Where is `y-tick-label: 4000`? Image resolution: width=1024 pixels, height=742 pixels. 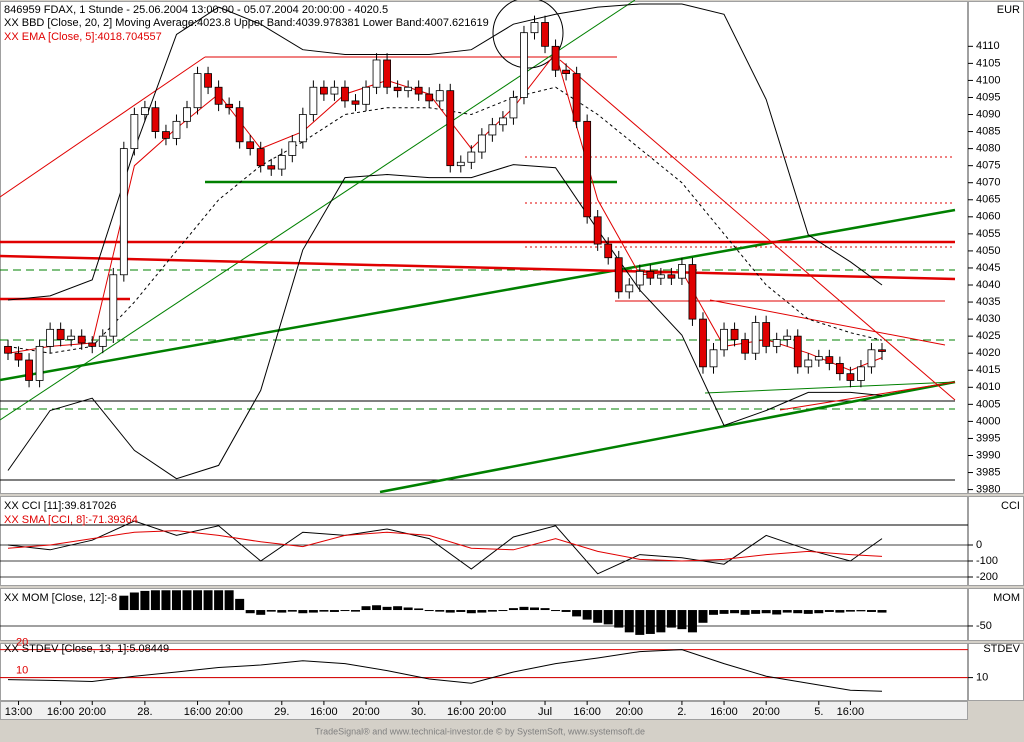 y-tick-label: 4000 is located at coordinates (988, 421).